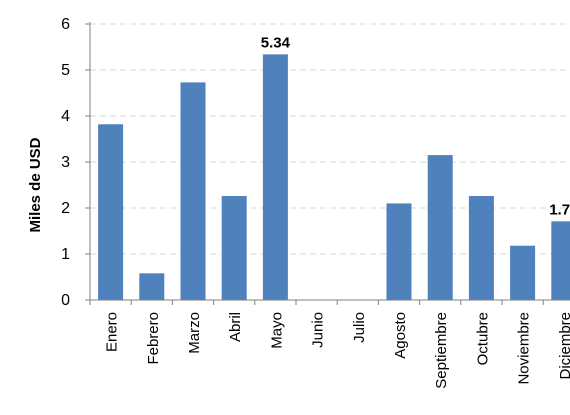 This screenshot has width=570, height=415. Describe the element at coordinates (275, 177) in the screenshot. I see `bar-mayo` at that location.